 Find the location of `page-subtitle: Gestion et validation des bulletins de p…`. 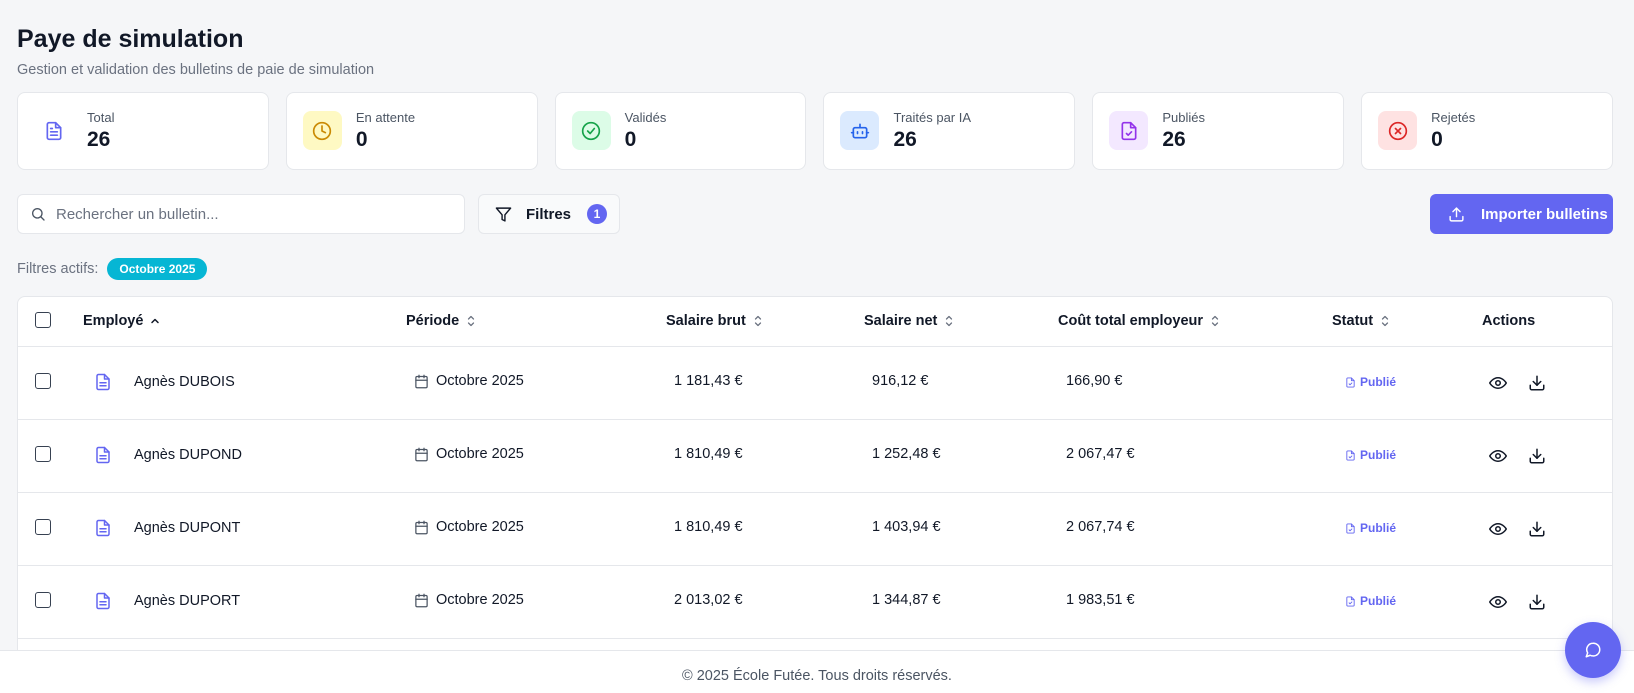

page-subtitle: Gestion et validation des bulletins de p… is located at coordinates (196, 70).